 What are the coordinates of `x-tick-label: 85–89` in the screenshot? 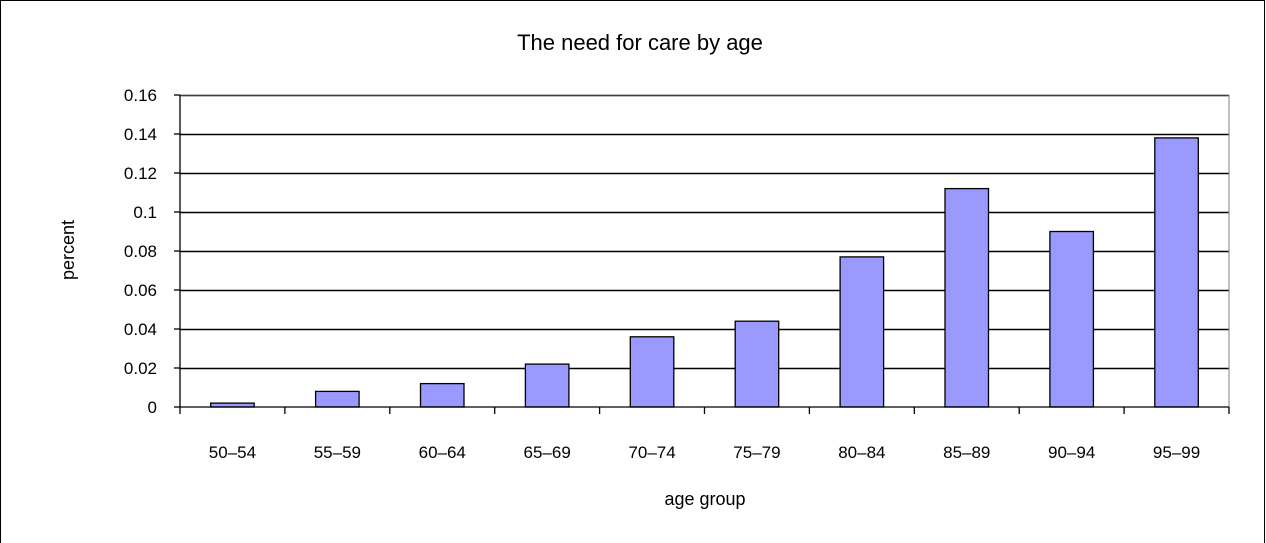 It's located at (966, 452).